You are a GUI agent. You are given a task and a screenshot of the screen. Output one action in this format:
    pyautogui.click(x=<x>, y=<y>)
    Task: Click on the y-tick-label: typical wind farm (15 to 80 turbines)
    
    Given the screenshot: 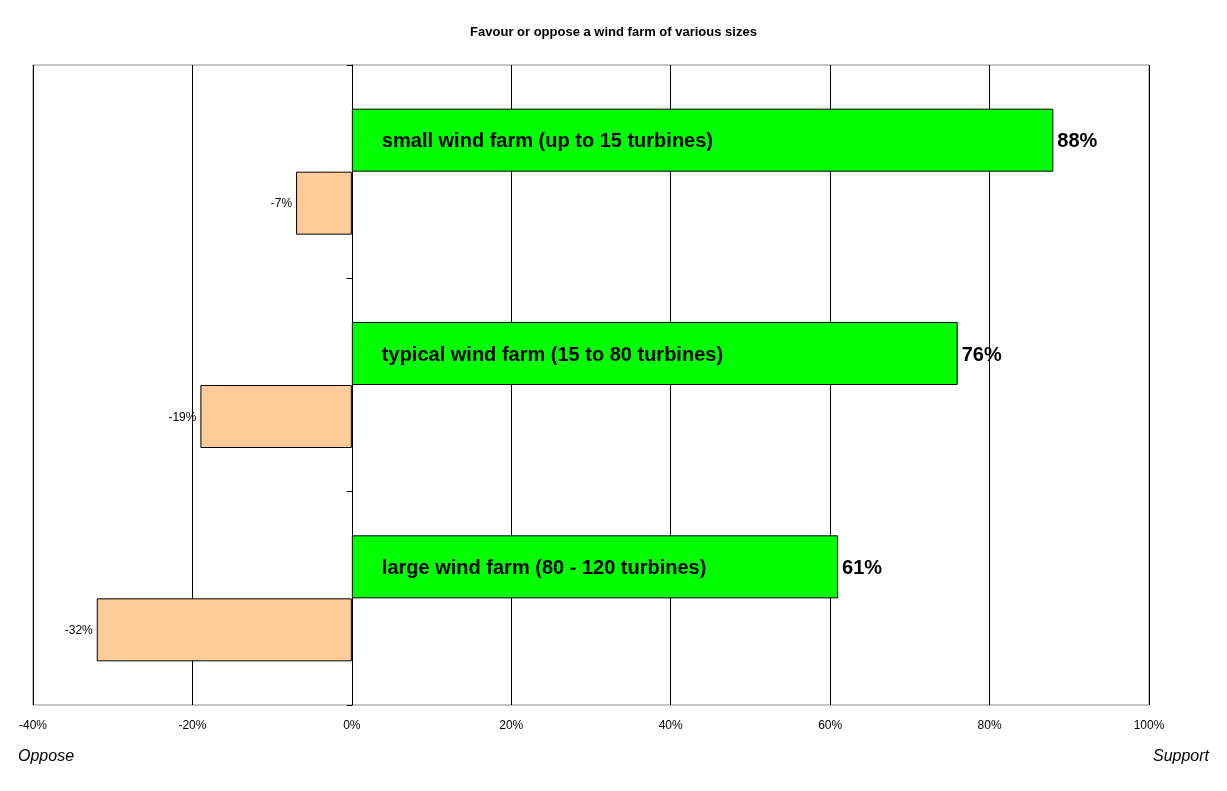 What is the action you would take?
    pyautogui.click(x=552, y=353)
    